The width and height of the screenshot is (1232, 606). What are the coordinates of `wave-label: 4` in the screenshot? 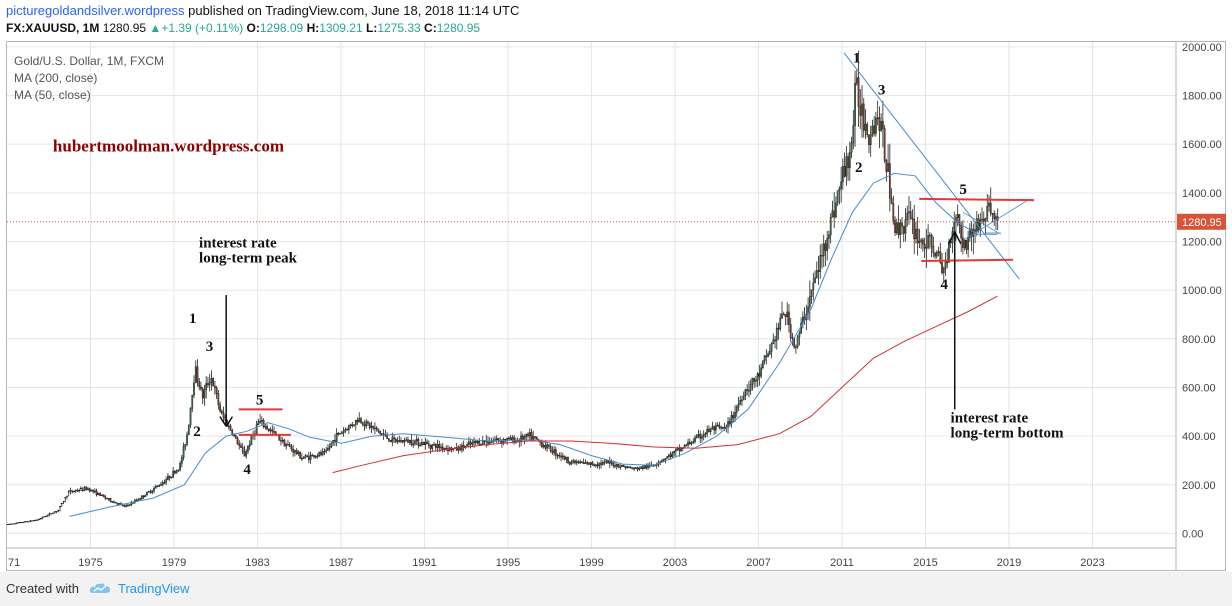 It's located at (247, 470).